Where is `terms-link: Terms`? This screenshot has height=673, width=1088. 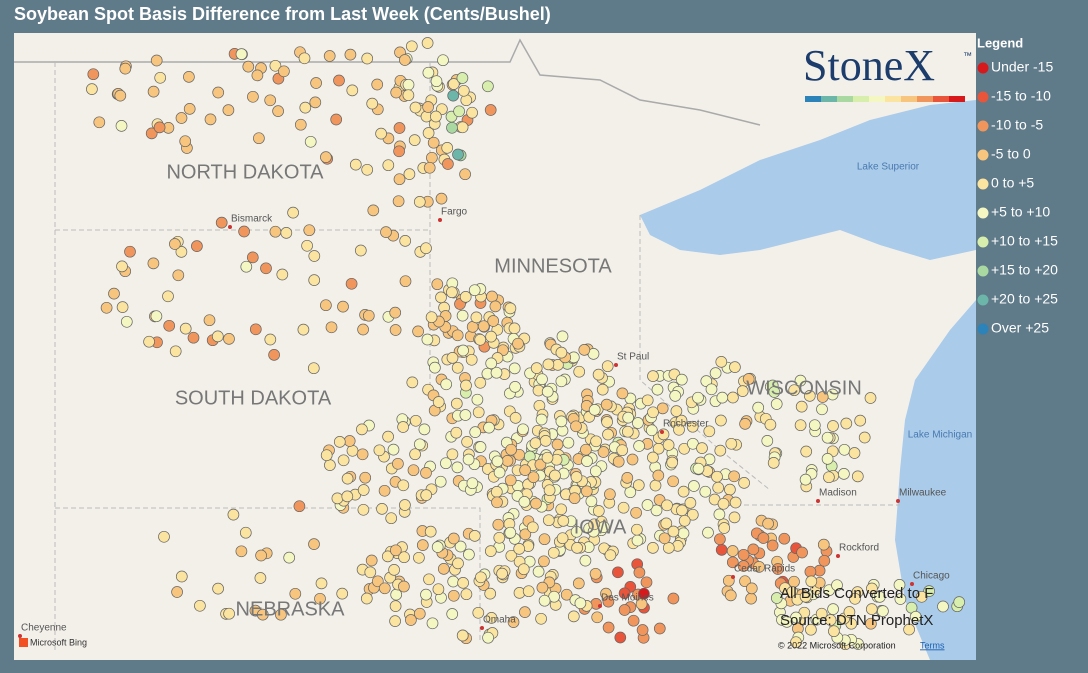
terms-link: Terms is located at coordinates (932, 645).